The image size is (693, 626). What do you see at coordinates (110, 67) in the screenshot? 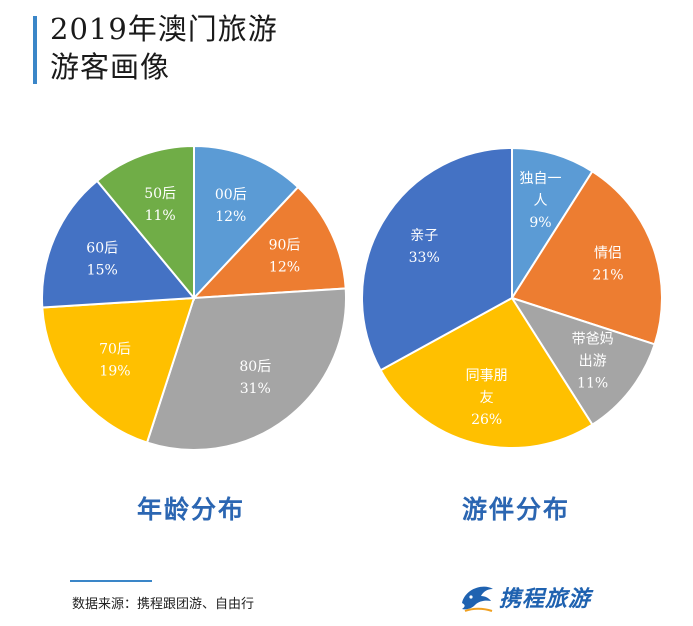
I see `title-line-2: 游客画像` at bounding box center [110, 67].